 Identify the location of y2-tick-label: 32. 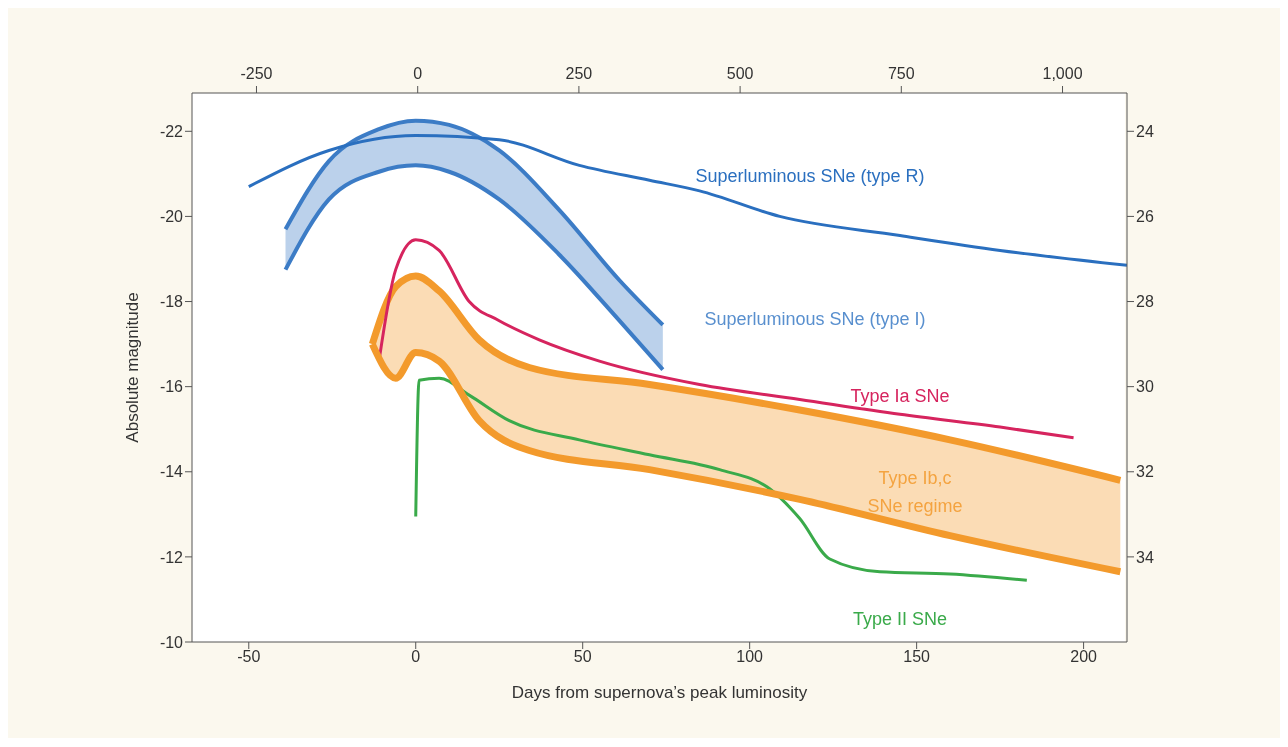
(1145, 472).